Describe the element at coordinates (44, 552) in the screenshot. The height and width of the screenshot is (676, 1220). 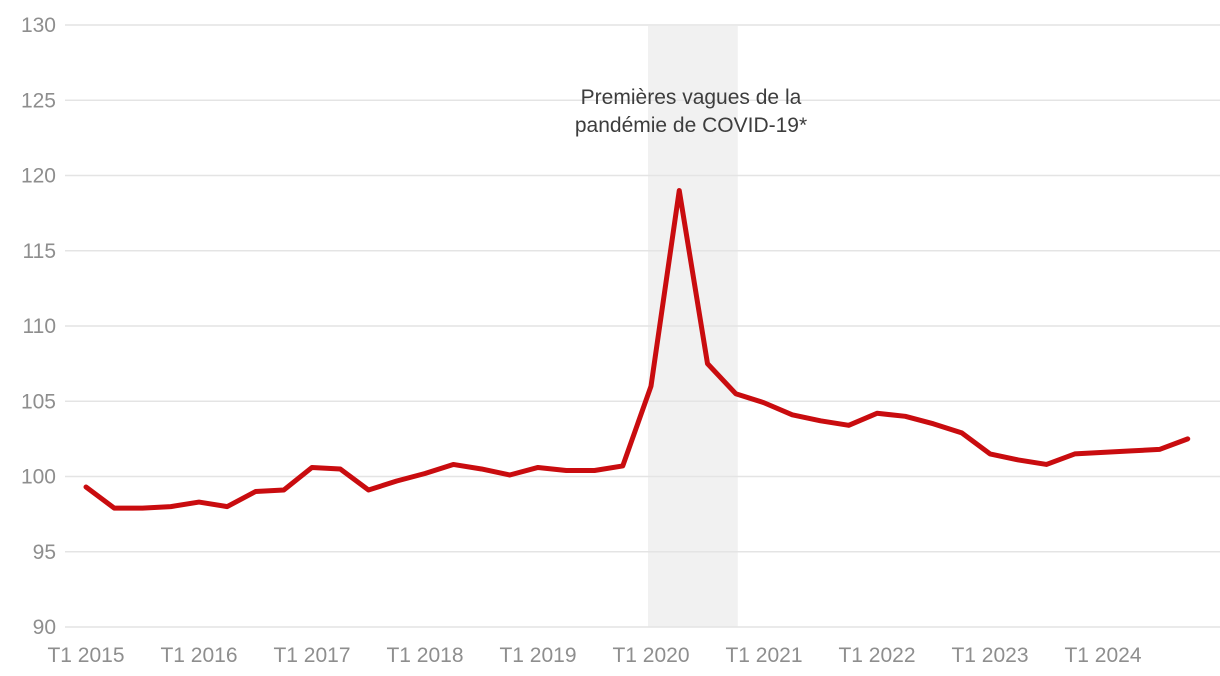
I see `y-tick-label-95: 95` at that location.